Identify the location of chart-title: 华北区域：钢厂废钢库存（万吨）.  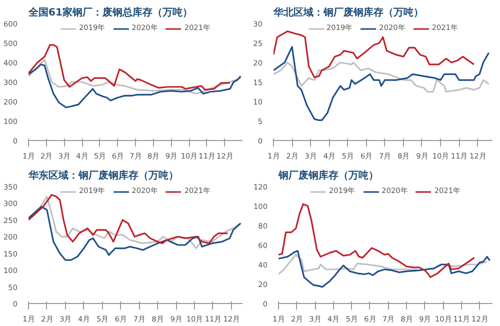
(348, 12).